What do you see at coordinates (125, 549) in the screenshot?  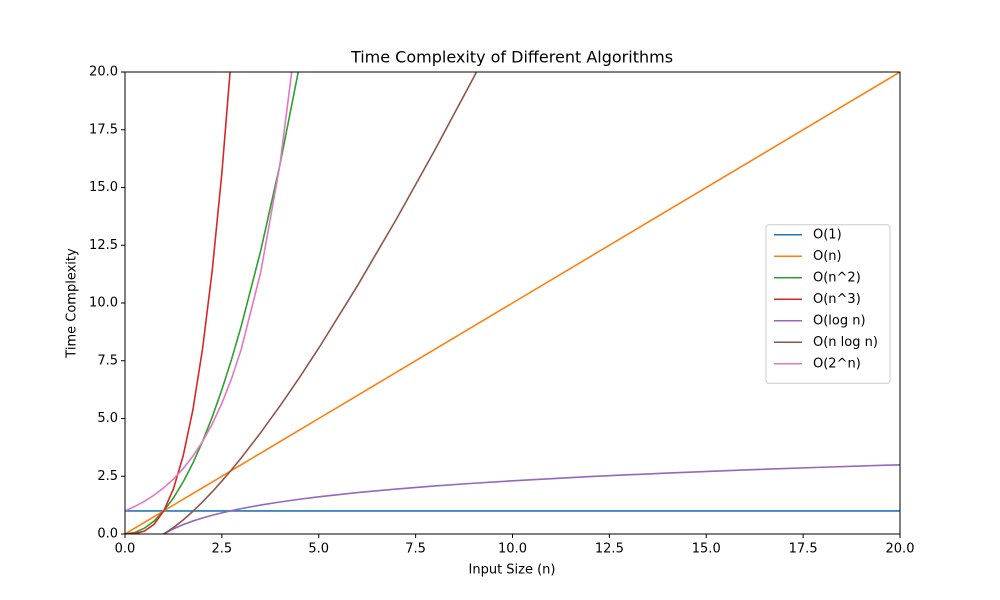 I see `x-tick-label: 0.0` at bounding box center [125, 549].